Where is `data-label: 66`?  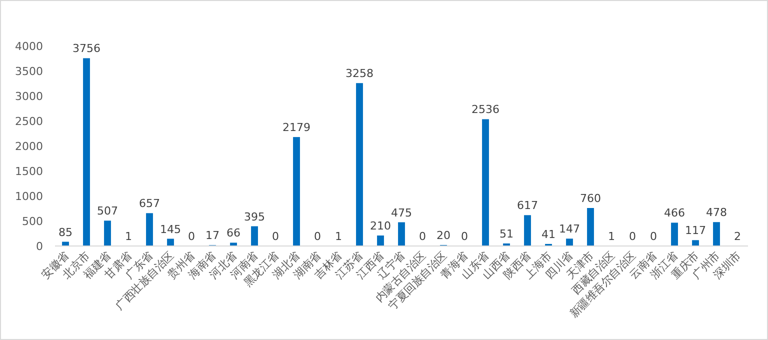 data-label: 66 is located at coordinates (233, 233).